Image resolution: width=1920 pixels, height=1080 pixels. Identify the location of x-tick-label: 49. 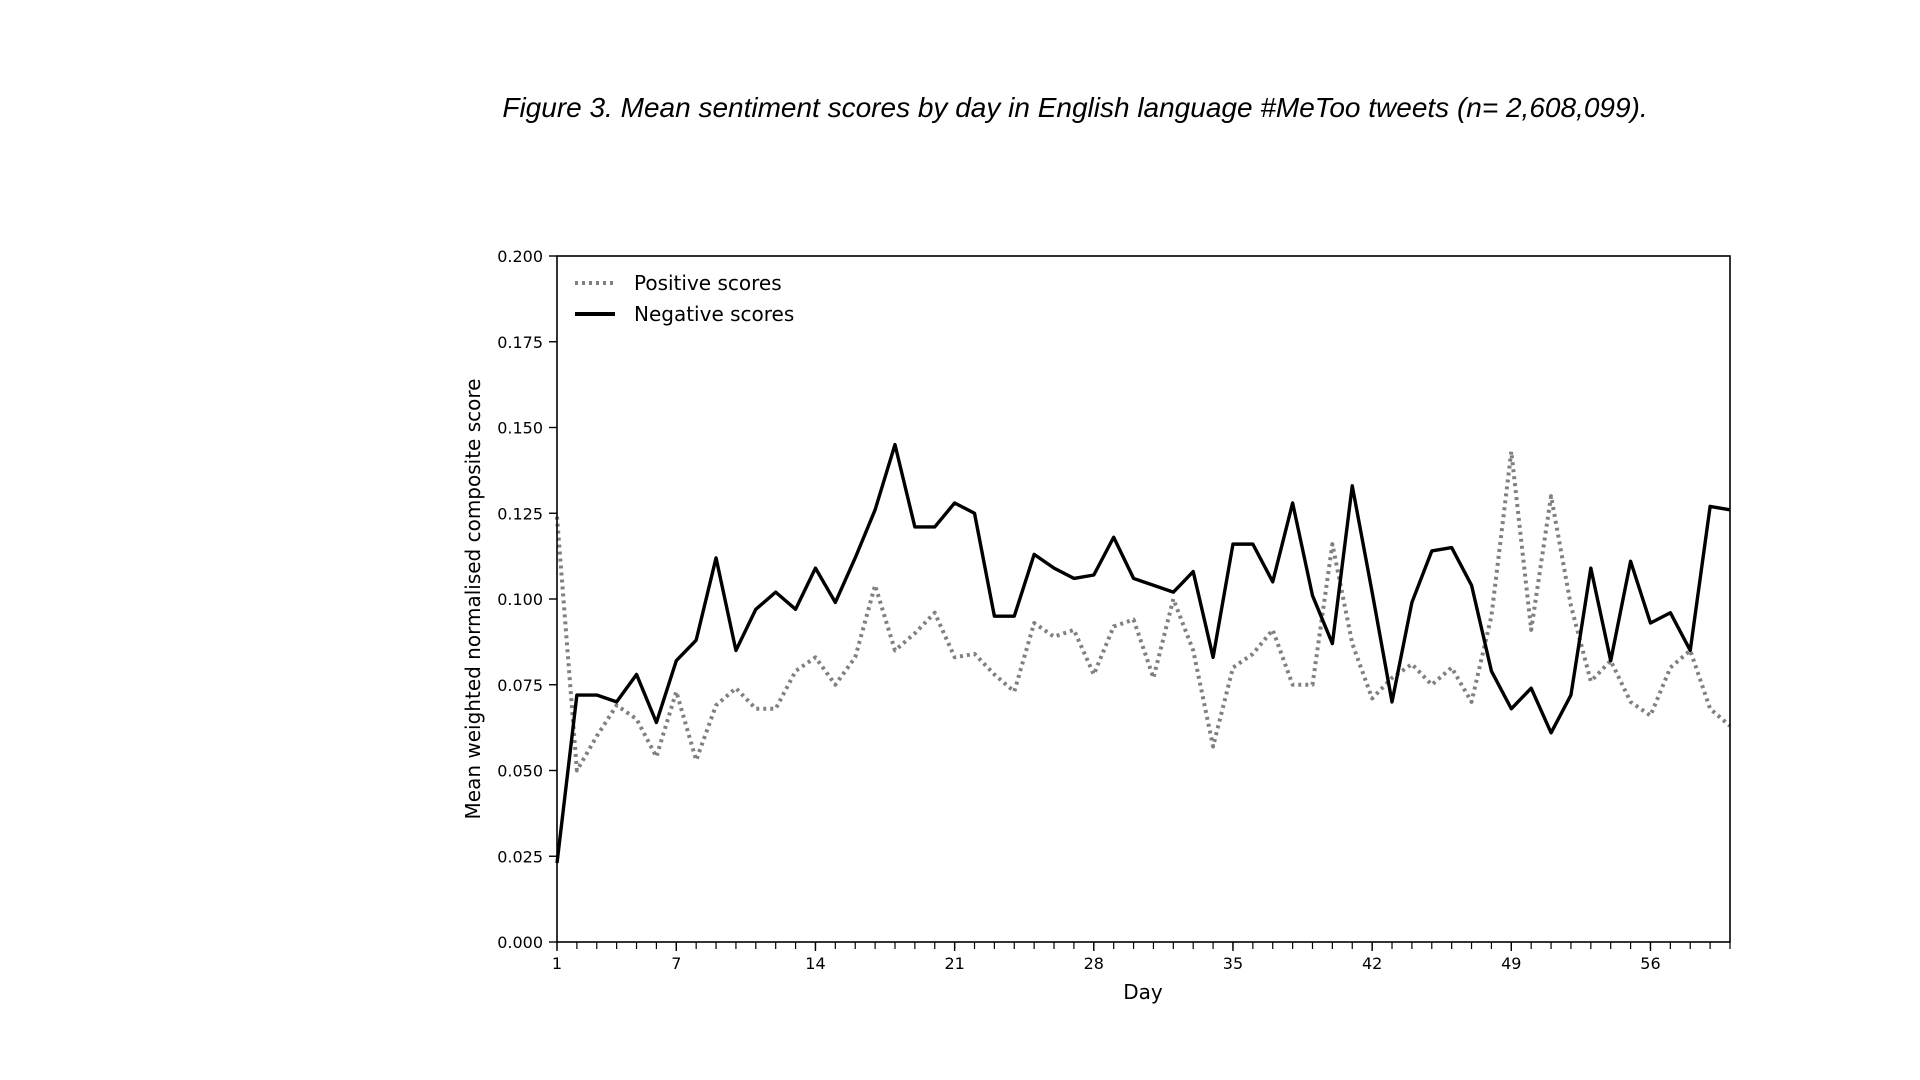
(1511, 963).